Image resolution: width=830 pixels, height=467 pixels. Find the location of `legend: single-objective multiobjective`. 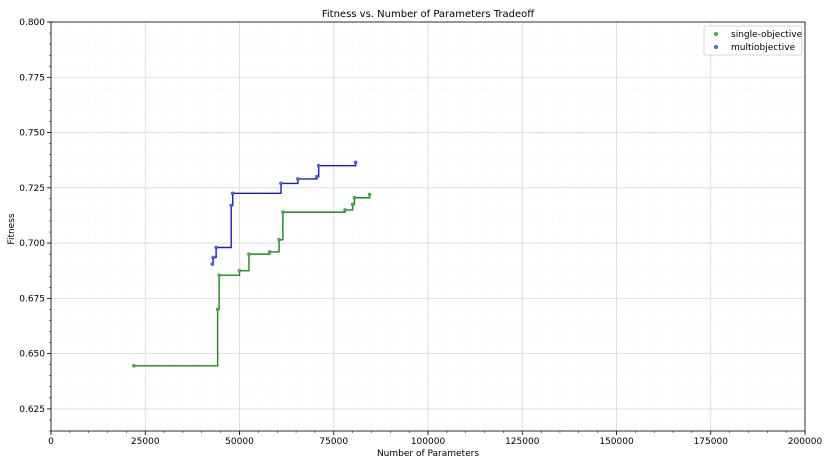

legend: single-objective multiobjective is located at coordinates (753, 40).